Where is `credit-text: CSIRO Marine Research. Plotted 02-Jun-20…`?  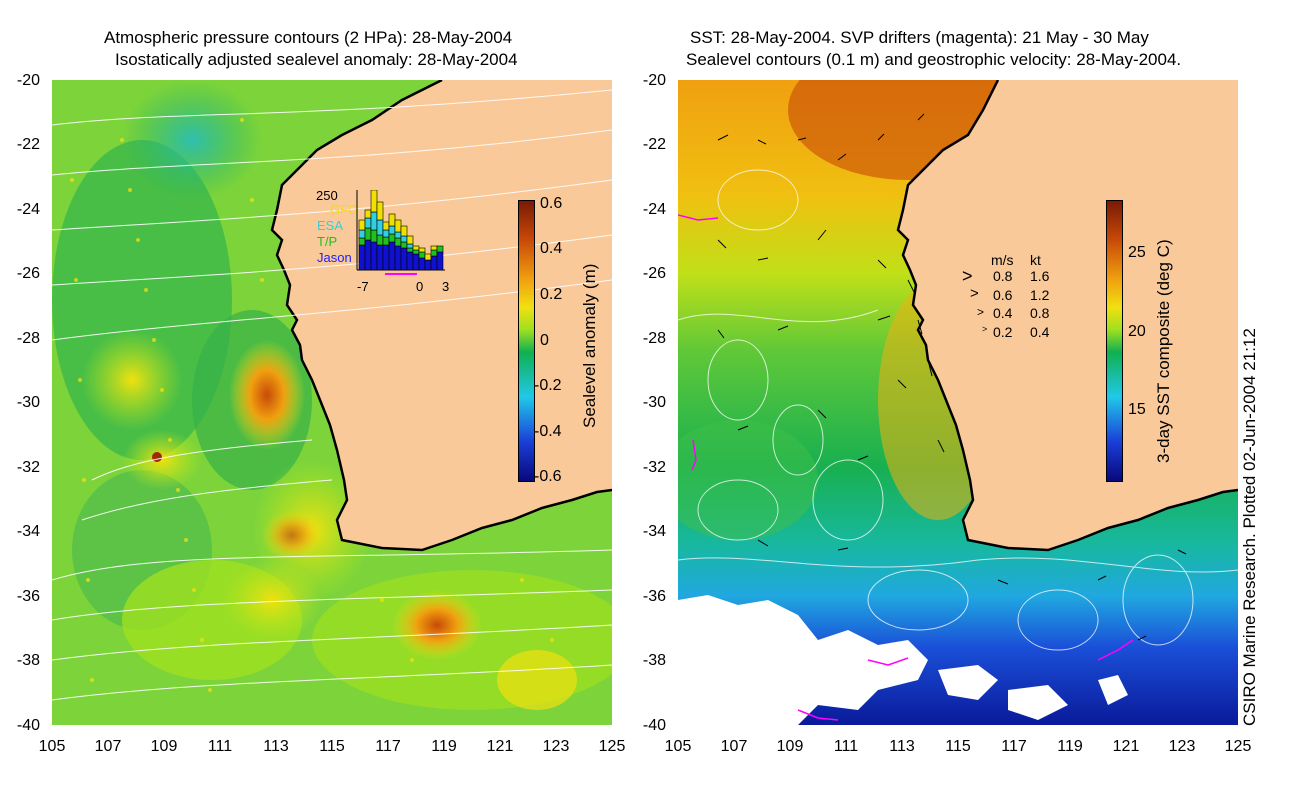 credit-text: CSIRO Marine Research. Plotted 02-Jun-20… is located at coordinates (1249, 527).